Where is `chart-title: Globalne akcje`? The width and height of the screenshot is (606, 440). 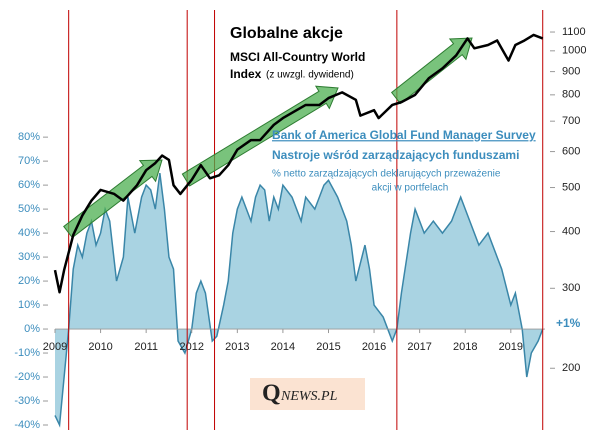
chart-title: Globalne akcje is located at coordinates (286, 33).